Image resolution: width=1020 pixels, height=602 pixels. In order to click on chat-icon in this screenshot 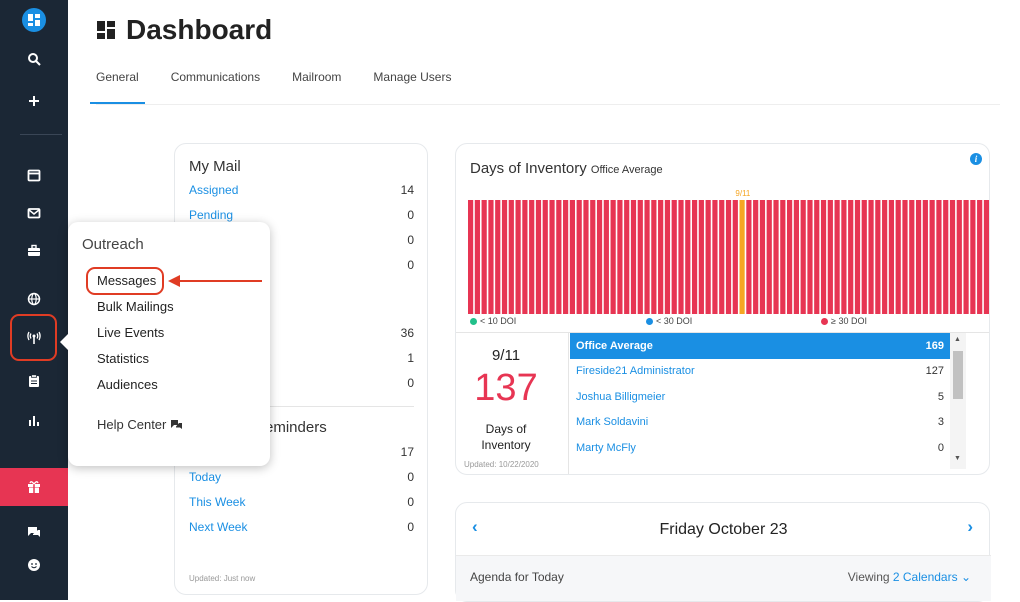, I will do `click(34, 532)`.